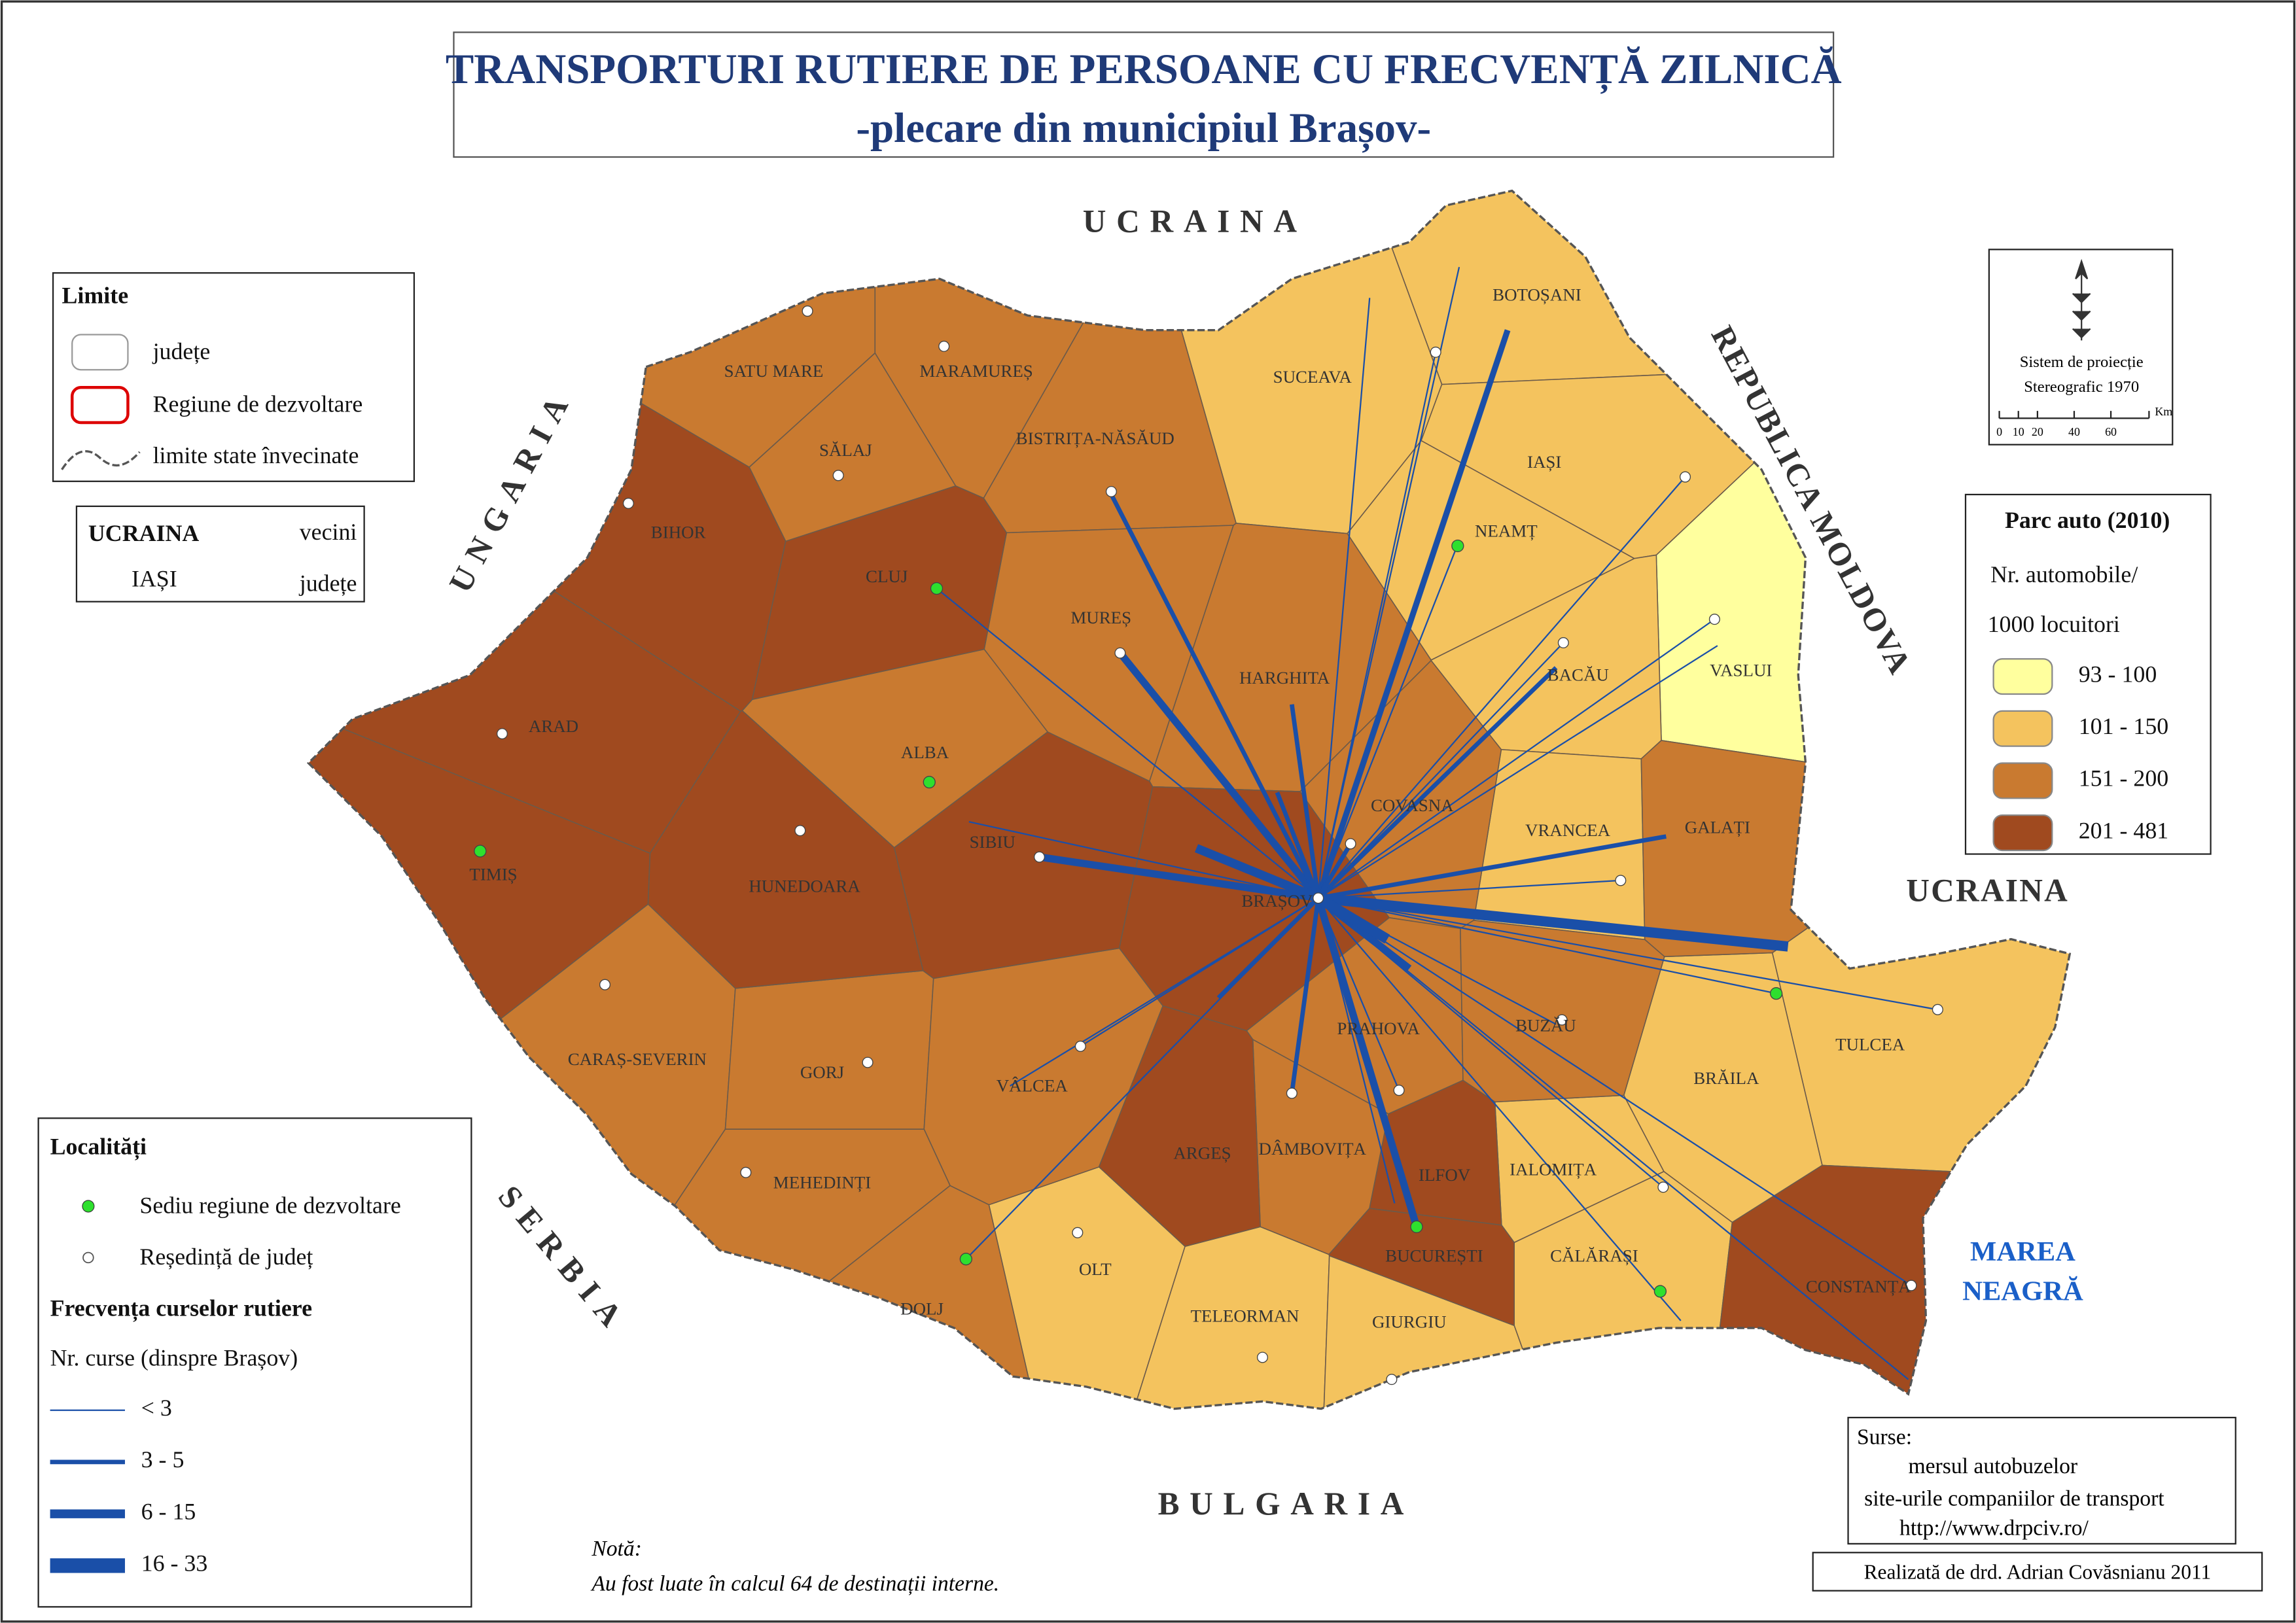 The image size is (2296, 1623). What do you see at coordinates (678, 533) in the screenshot?
I see `county-label: BIHOR` at bounding box center [678, 533].